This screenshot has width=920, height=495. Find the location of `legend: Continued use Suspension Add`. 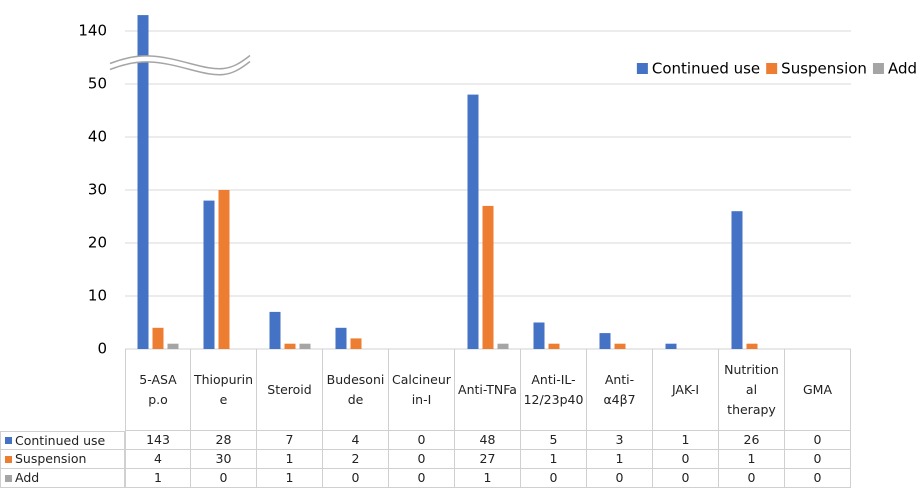

legend: Continued use Suspension Add is located at coordinates (776, 69).